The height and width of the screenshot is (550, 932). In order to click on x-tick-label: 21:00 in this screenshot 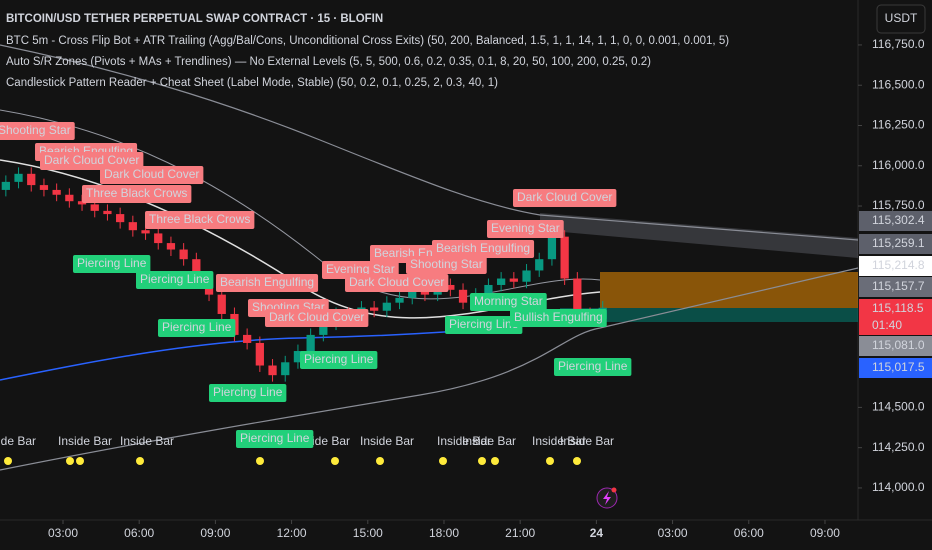, I will do `click(520, 533)`.